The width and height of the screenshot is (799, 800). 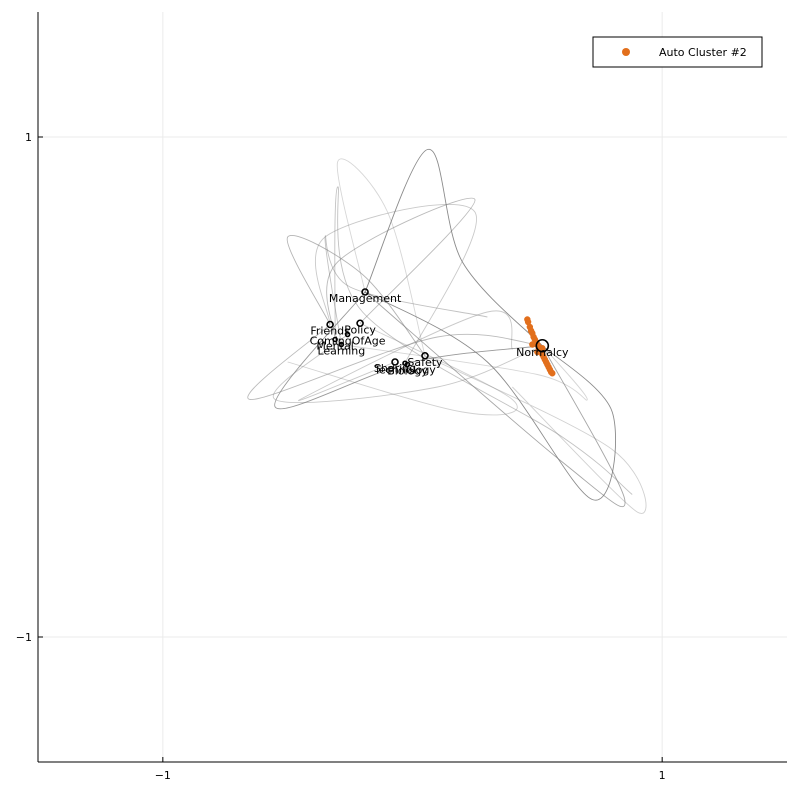 I want to click on node-label: Friends, so click(x=330, y=331).